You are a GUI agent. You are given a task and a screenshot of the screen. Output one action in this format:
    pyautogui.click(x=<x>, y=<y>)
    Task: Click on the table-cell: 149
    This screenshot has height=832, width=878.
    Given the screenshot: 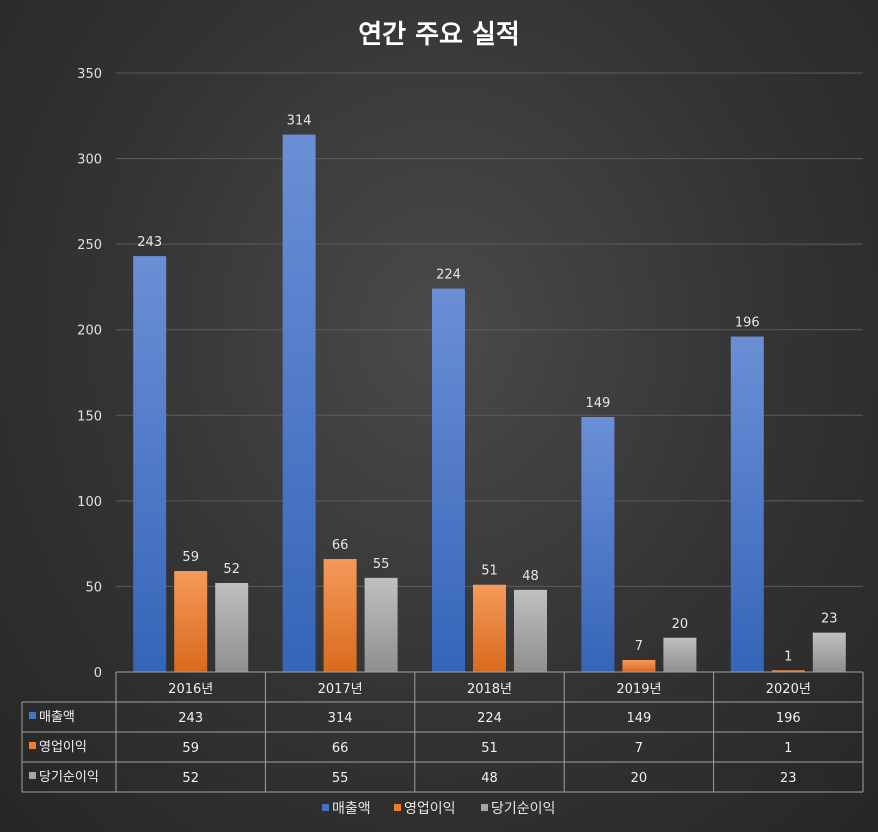 What is the action you would take?
    pyautogui.click(x=638, y=718)
    